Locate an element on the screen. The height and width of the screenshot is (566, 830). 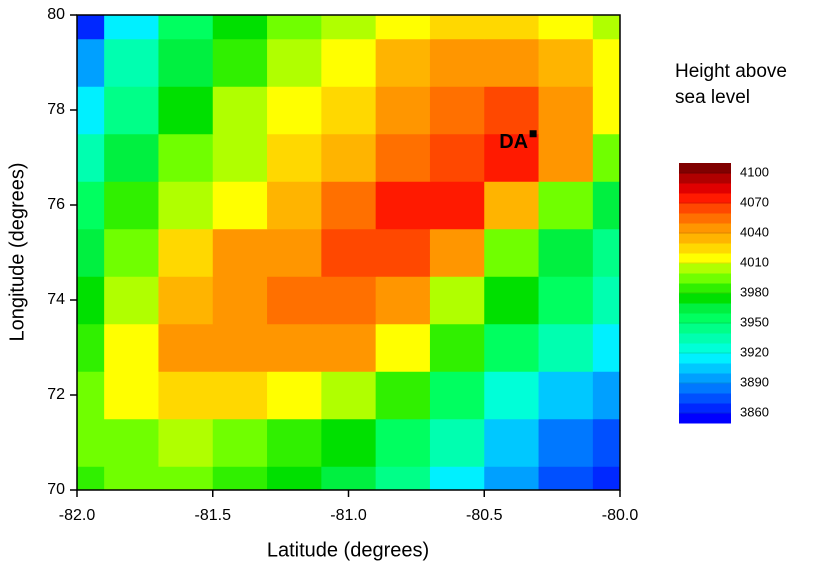
colorbar-tick-label: 3950 is located at coordinates (754, 321).